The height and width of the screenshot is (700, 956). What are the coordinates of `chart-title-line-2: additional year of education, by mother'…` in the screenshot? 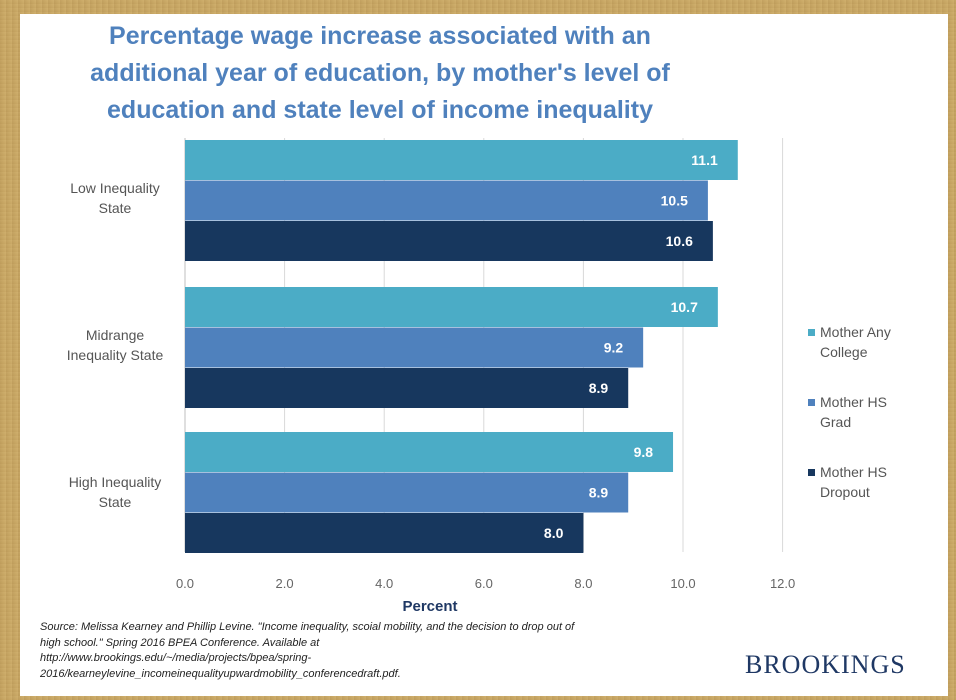 It's located at (380, 73).